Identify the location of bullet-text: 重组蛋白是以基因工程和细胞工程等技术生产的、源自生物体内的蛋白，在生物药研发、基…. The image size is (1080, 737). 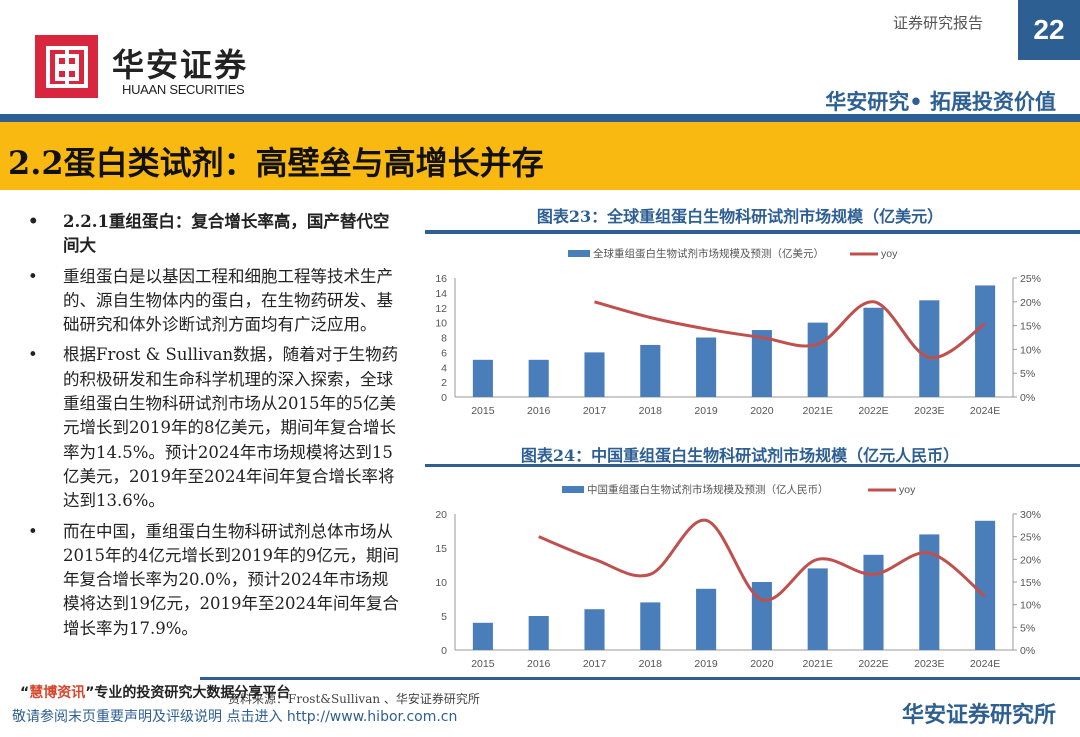
(228, 300).